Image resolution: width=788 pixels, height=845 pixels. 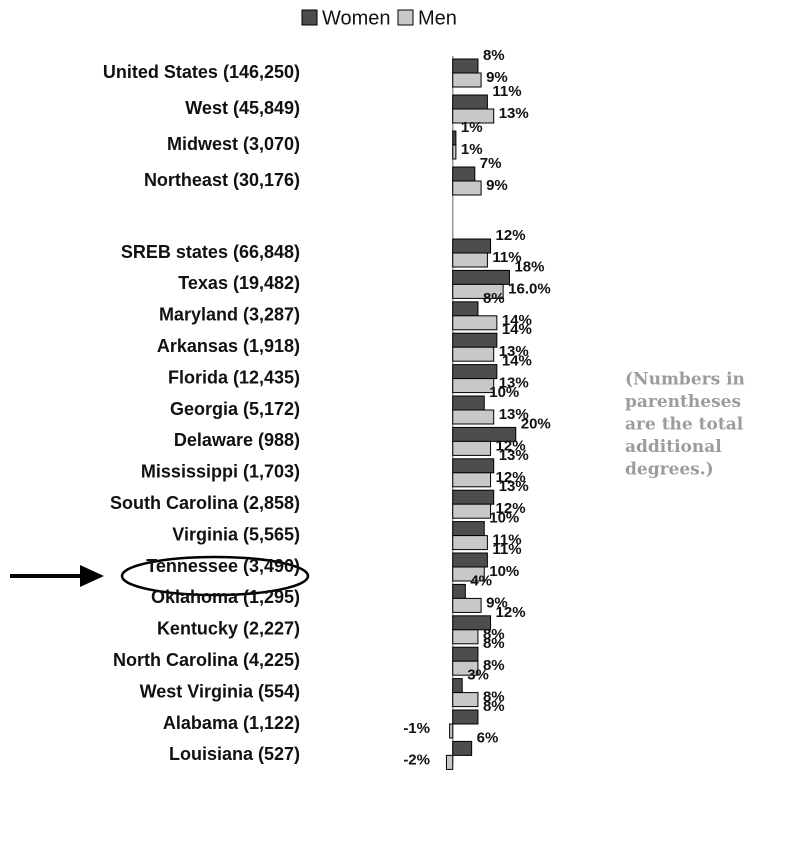 What do you see at coordinates (222, 180) in the screenshot?
I see `category-label: Northeast (30,176)` at bounding box center [222, 180].